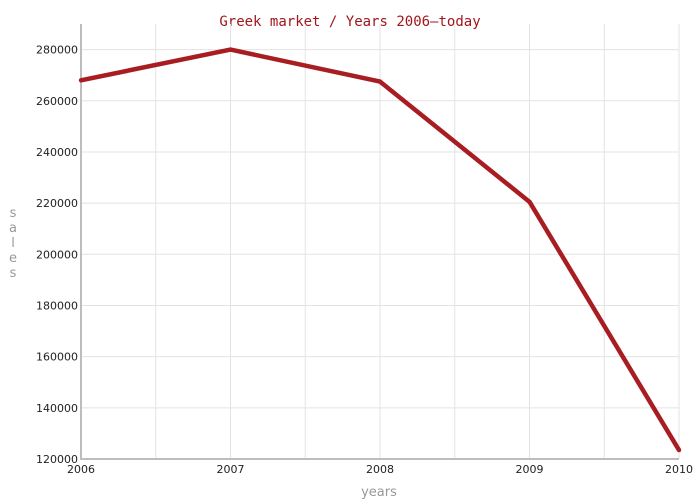  What do you see at coordinates (57, 50) in the screenshot?
I see `y-tick-label: 280000` at bounding box center [57, 50].